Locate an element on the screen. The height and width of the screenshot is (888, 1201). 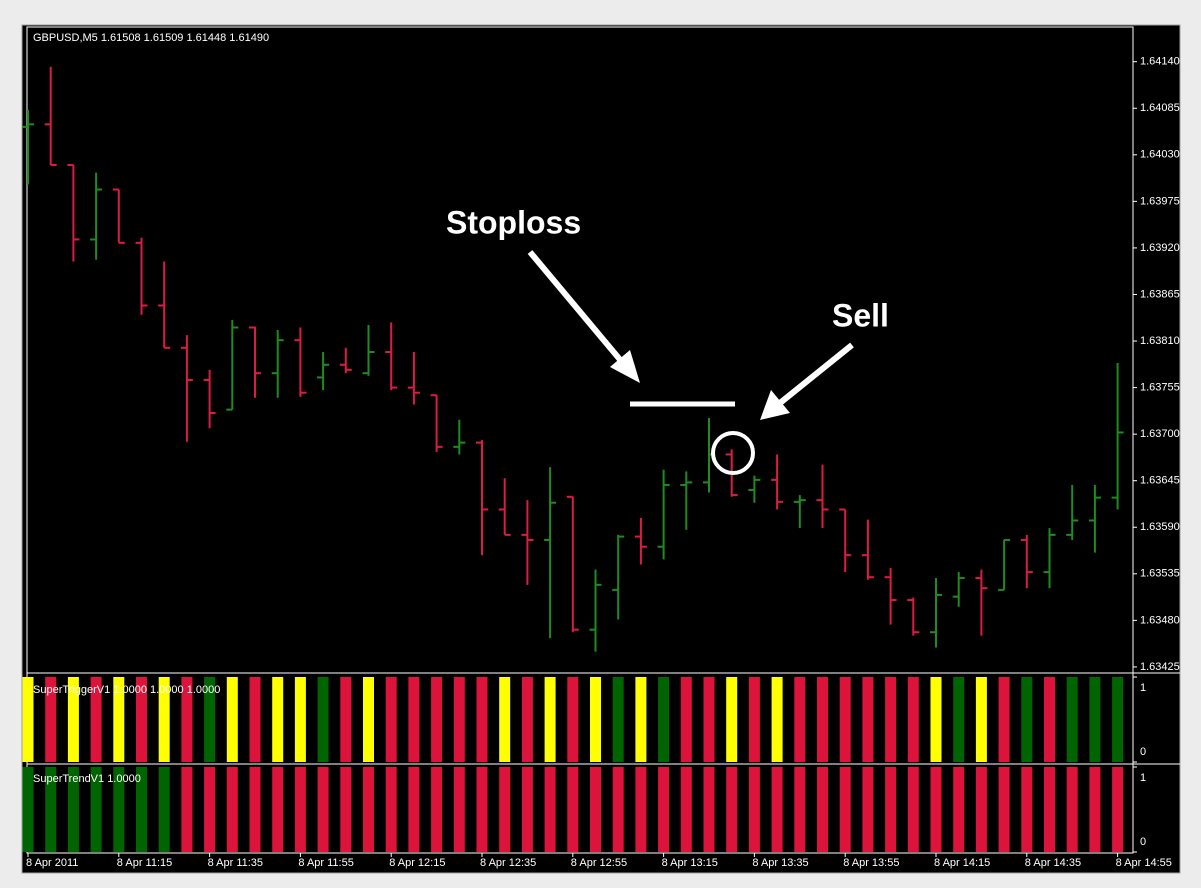
x-tick-label: 8 Apr 2011 is located at coordinates (52, 863).